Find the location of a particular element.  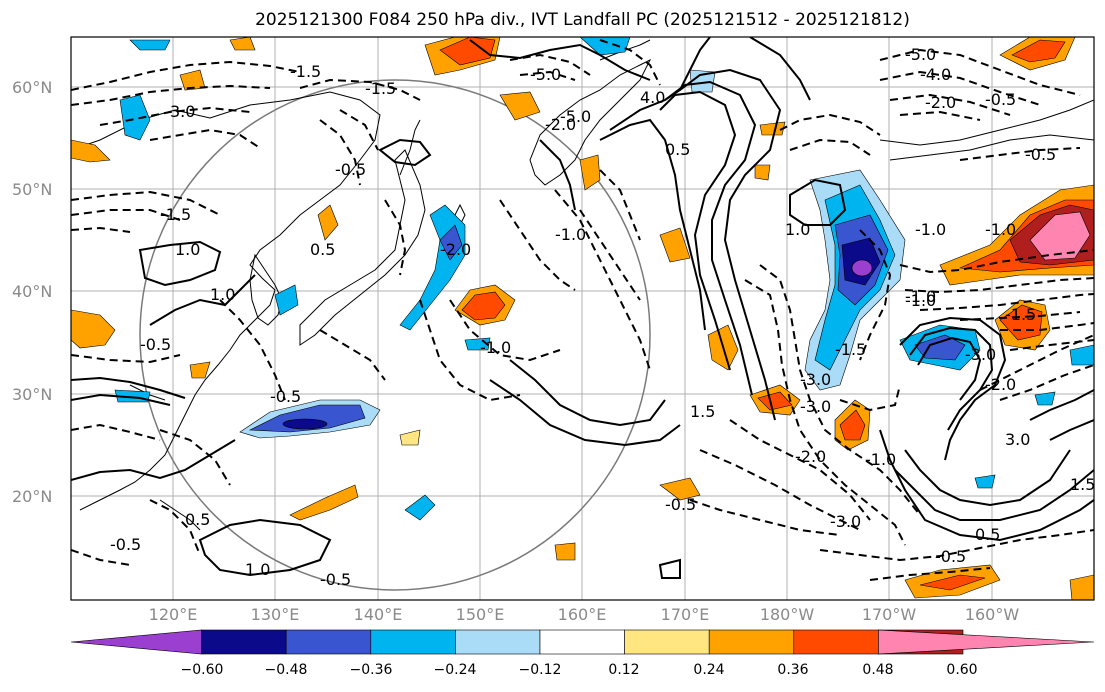

colorbar-tick-label: −0.60 is located at coordinates (202, 670).